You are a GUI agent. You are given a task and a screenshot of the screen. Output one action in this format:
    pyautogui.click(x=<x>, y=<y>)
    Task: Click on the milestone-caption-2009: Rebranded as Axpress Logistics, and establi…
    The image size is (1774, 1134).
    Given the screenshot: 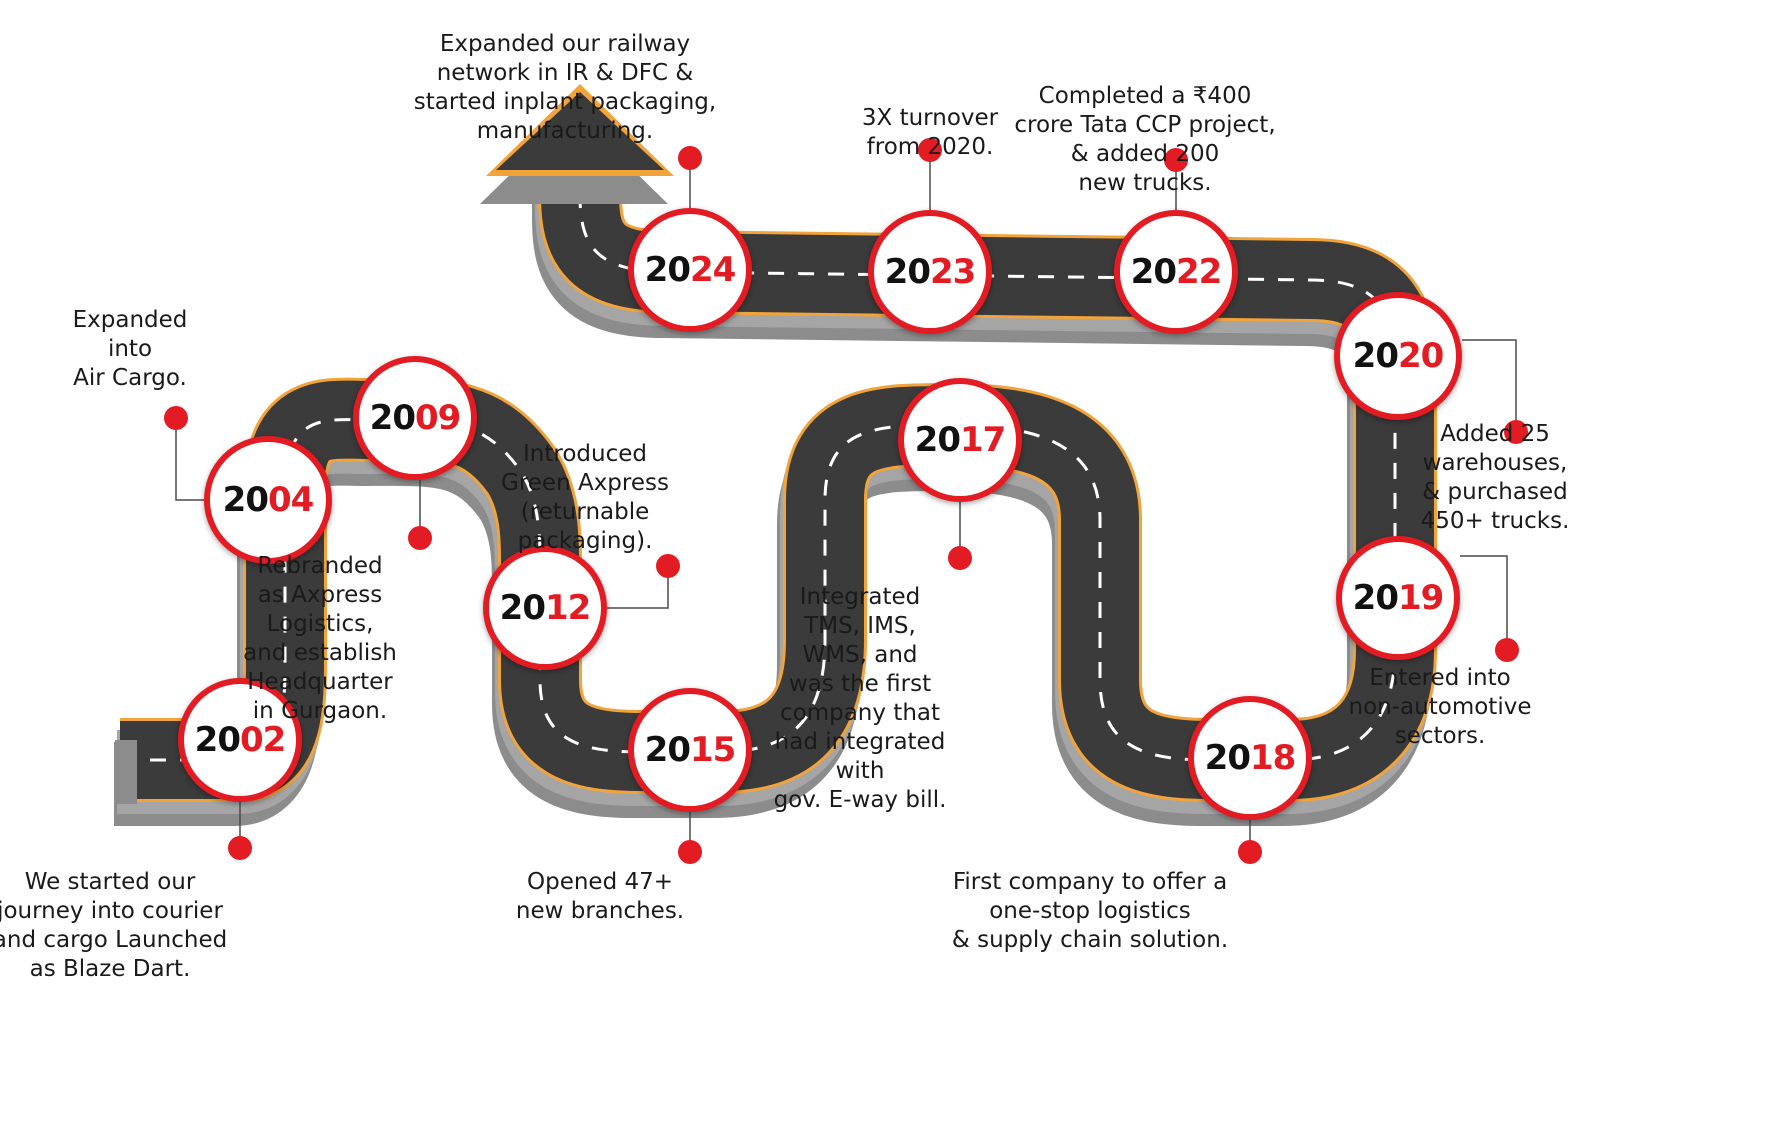 What is the action you would take?
    pyautogui.click(x=320, y=639)
    